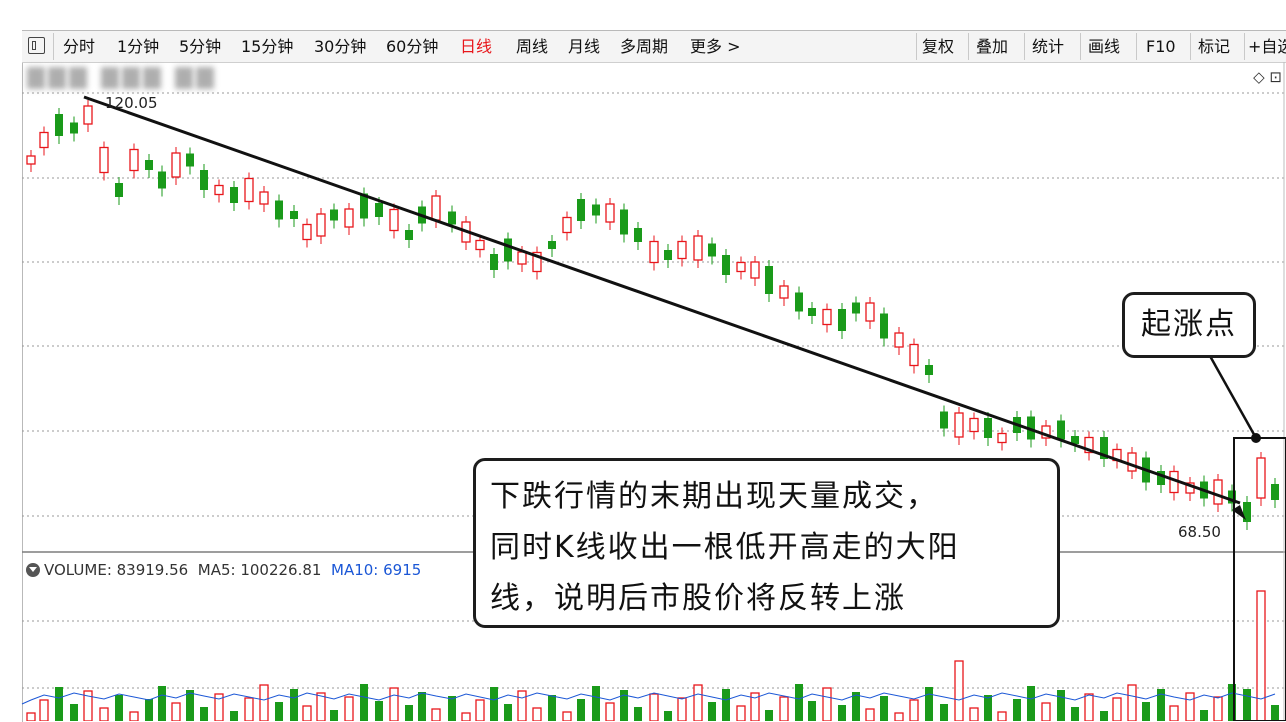 The height and width of the screenshot is (722, 1286). What do you see at coordinates (938, 46) in the screenshot?
I see `restore-rights-button: 复权` at bounding box center [938, 46].